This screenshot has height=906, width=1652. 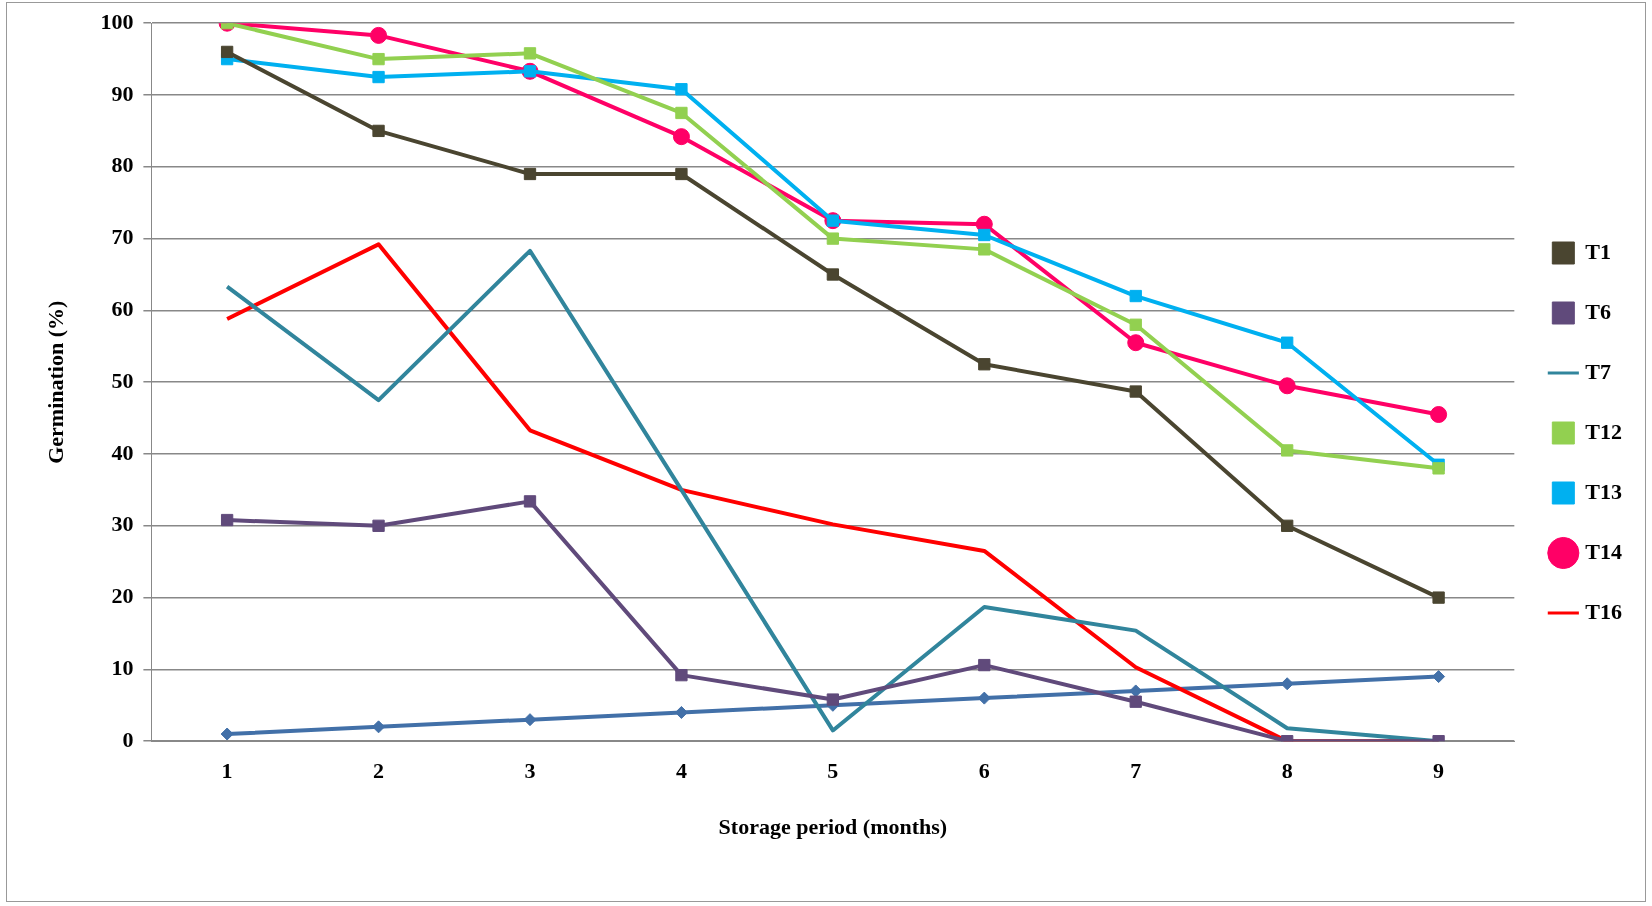 What do you see at coordinates (1604, 431) in the screenshot?
I see `legend-label: T12` at bounding box center [1604, 431].